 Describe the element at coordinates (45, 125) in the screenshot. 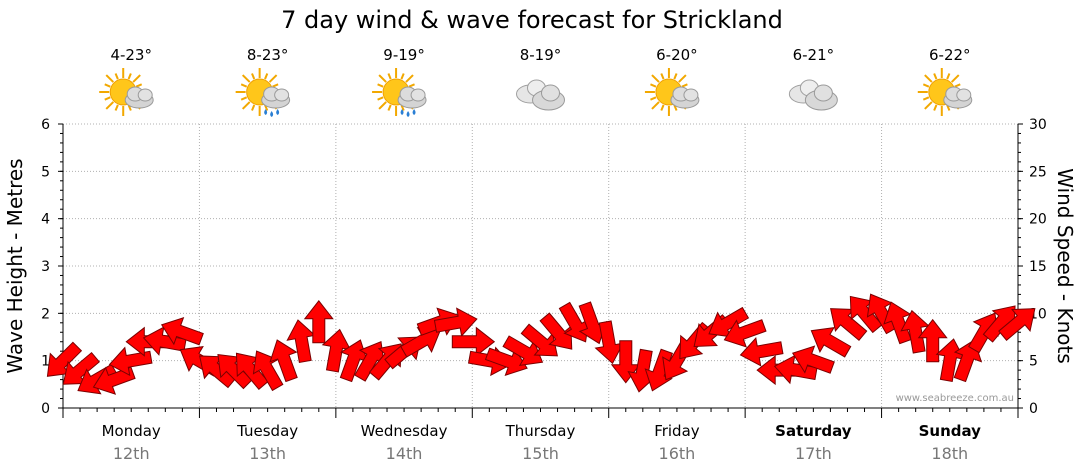

I see `left-tick-label: 6` at that location.